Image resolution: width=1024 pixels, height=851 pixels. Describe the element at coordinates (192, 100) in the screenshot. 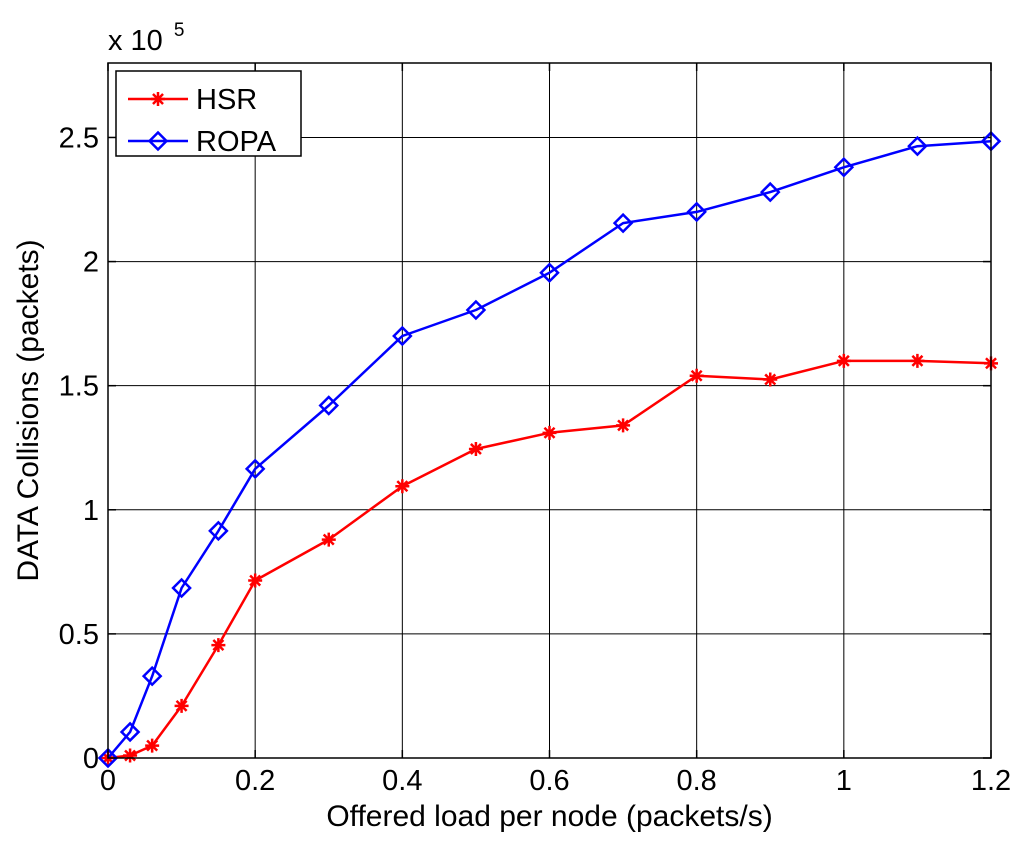

I see `legend-item-hsr: HSR` at that location.